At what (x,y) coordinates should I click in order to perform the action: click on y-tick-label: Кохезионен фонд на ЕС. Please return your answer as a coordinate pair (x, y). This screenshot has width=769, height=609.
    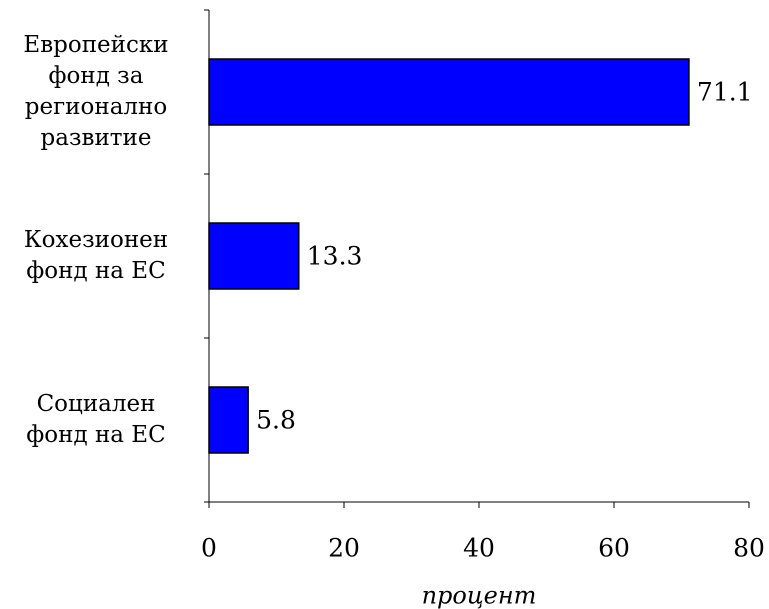
    Looking at the image, I should click on (96, 255).